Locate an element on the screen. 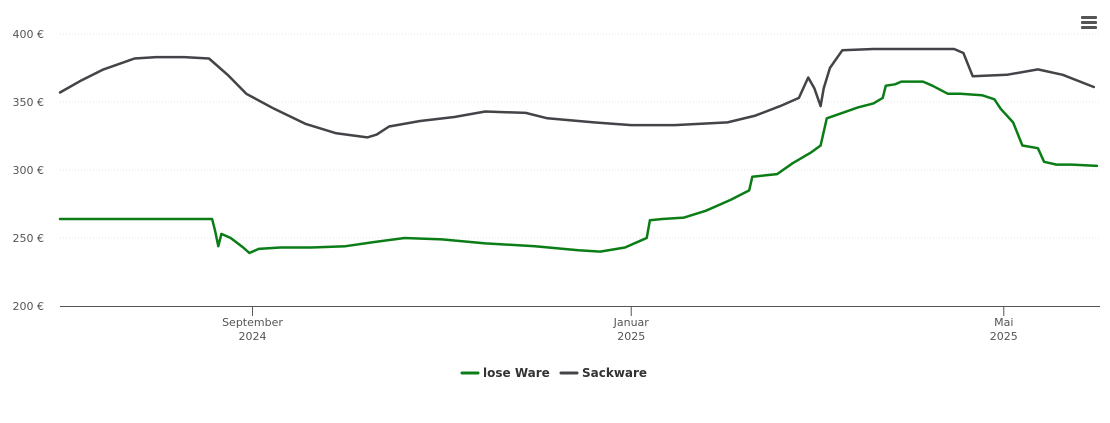 The height and width of the screenshot is (423, 1110). legend-item-lose-ware: lose Ware is located at coordinates (505, 373).